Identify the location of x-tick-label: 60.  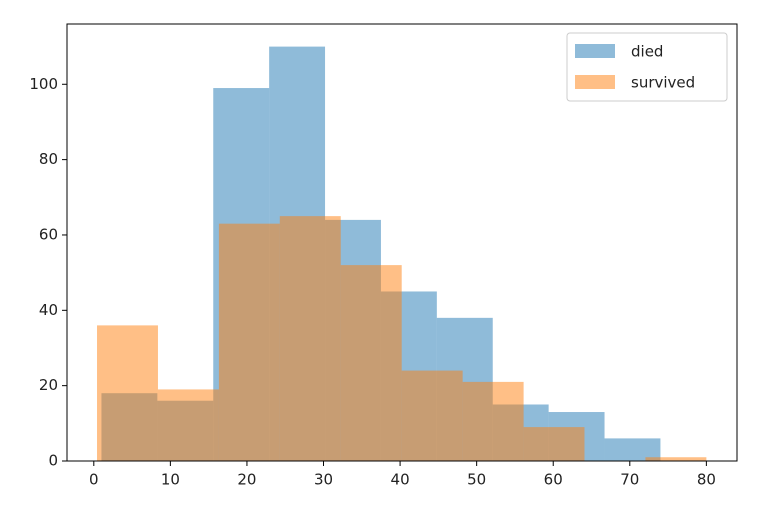
(553, 480).